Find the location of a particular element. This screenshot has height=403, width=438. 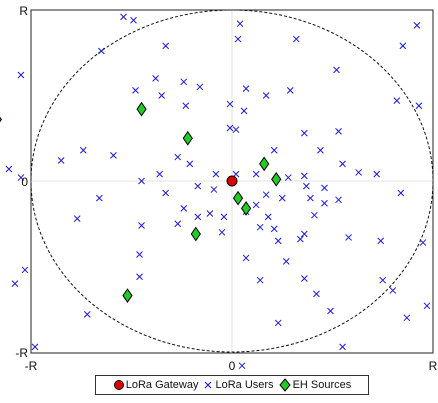

legend-item-gateway: LoRa Gateway is located at coordinates (156, 385).